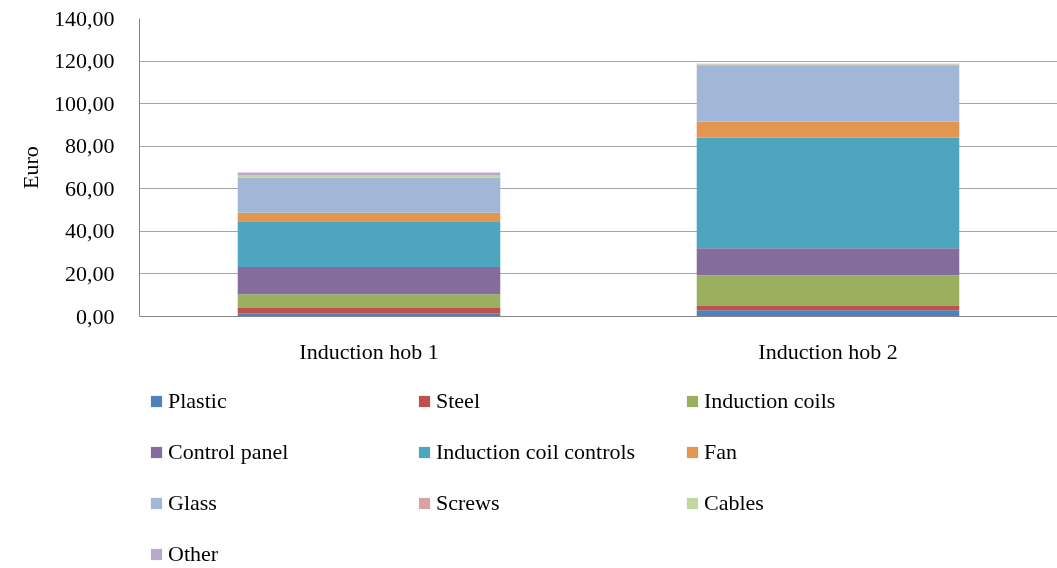 Image resolution: width=1057 pixels, height=568 pixels. What do you see at coordinates (84, 61) in the screenshot?
I see `y-tick-label: 120,00` at bounding box center [84, 61].